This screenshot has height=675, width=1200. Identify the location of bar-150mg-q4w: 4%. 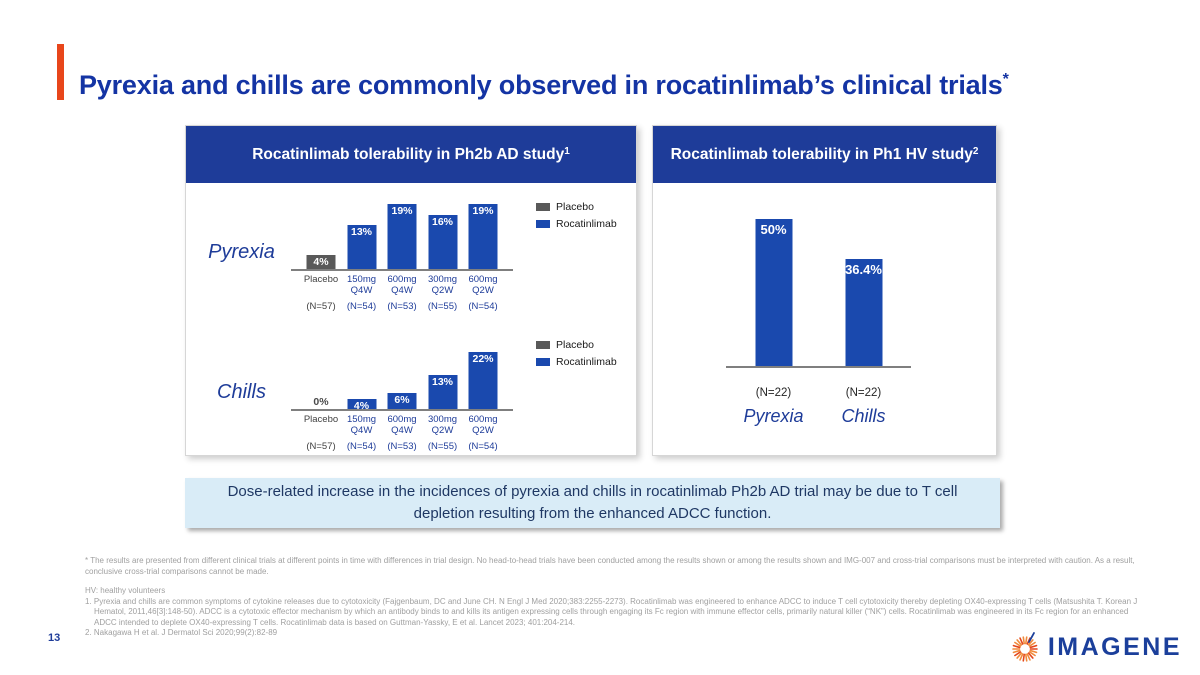
(361, 405).